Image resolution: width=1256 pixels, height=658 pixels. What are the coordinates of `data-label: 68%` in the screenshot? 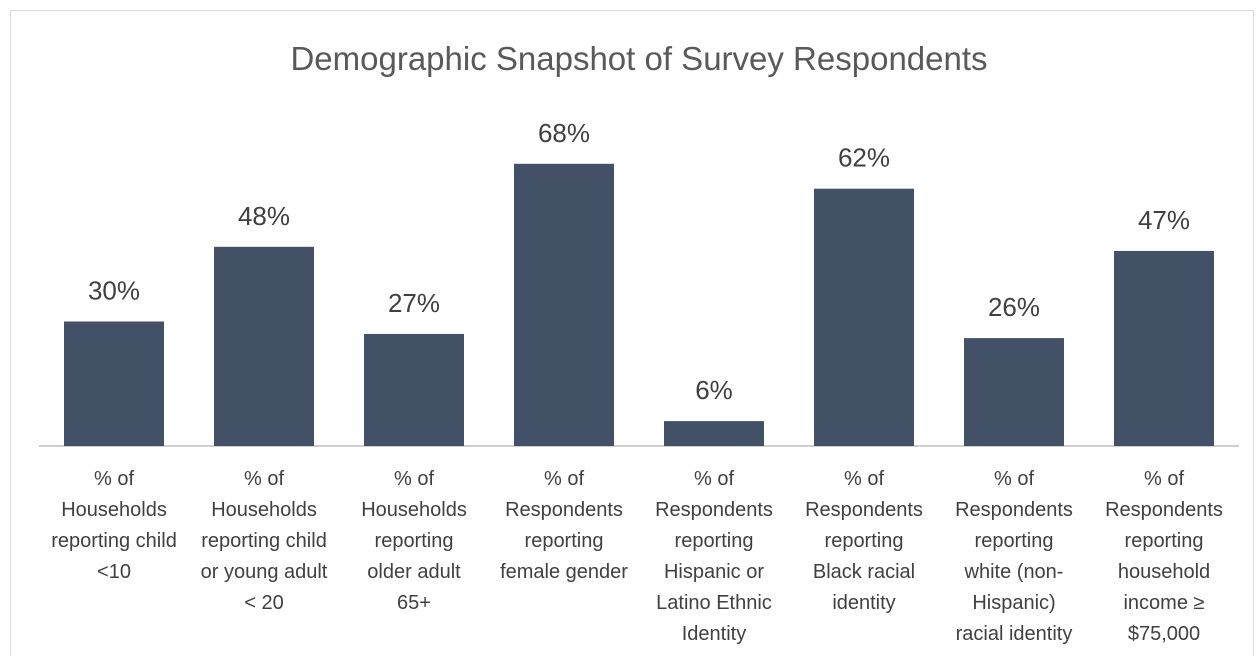 It's located at (564, 133).